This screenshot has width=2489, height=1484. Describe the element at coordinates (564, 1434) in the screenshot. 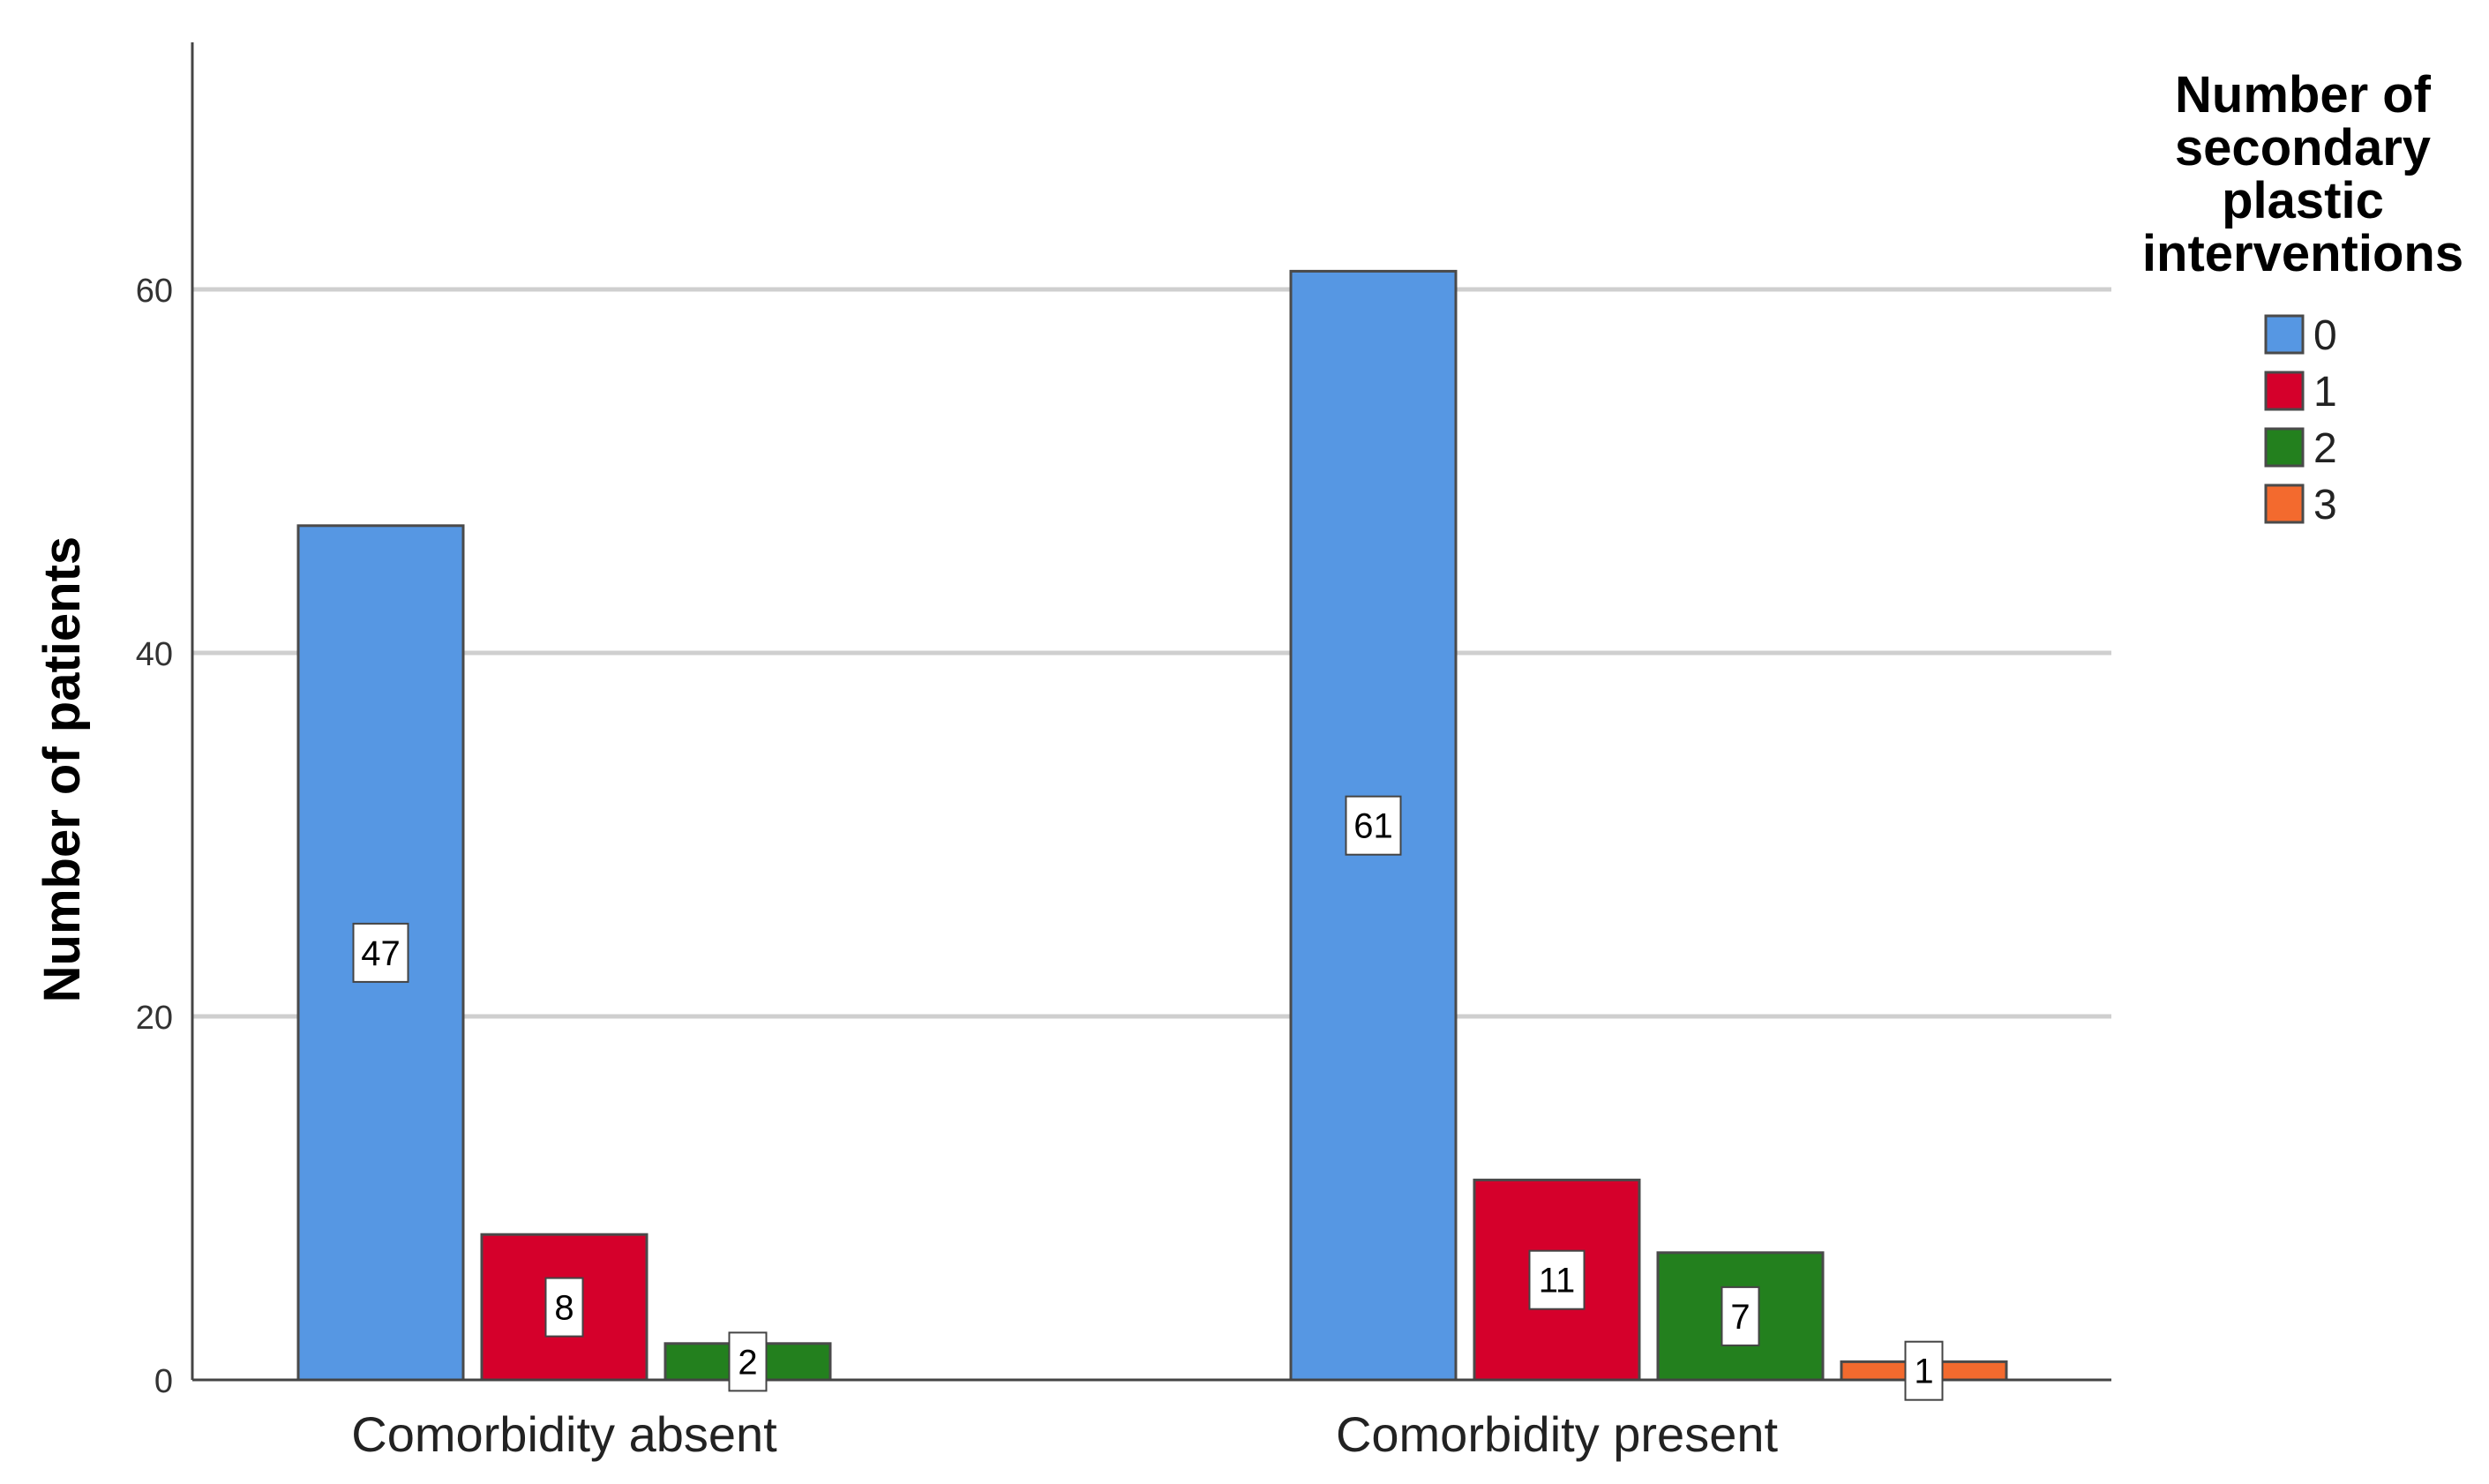

I see `category-label-0: Comorbidity absent` at that location.